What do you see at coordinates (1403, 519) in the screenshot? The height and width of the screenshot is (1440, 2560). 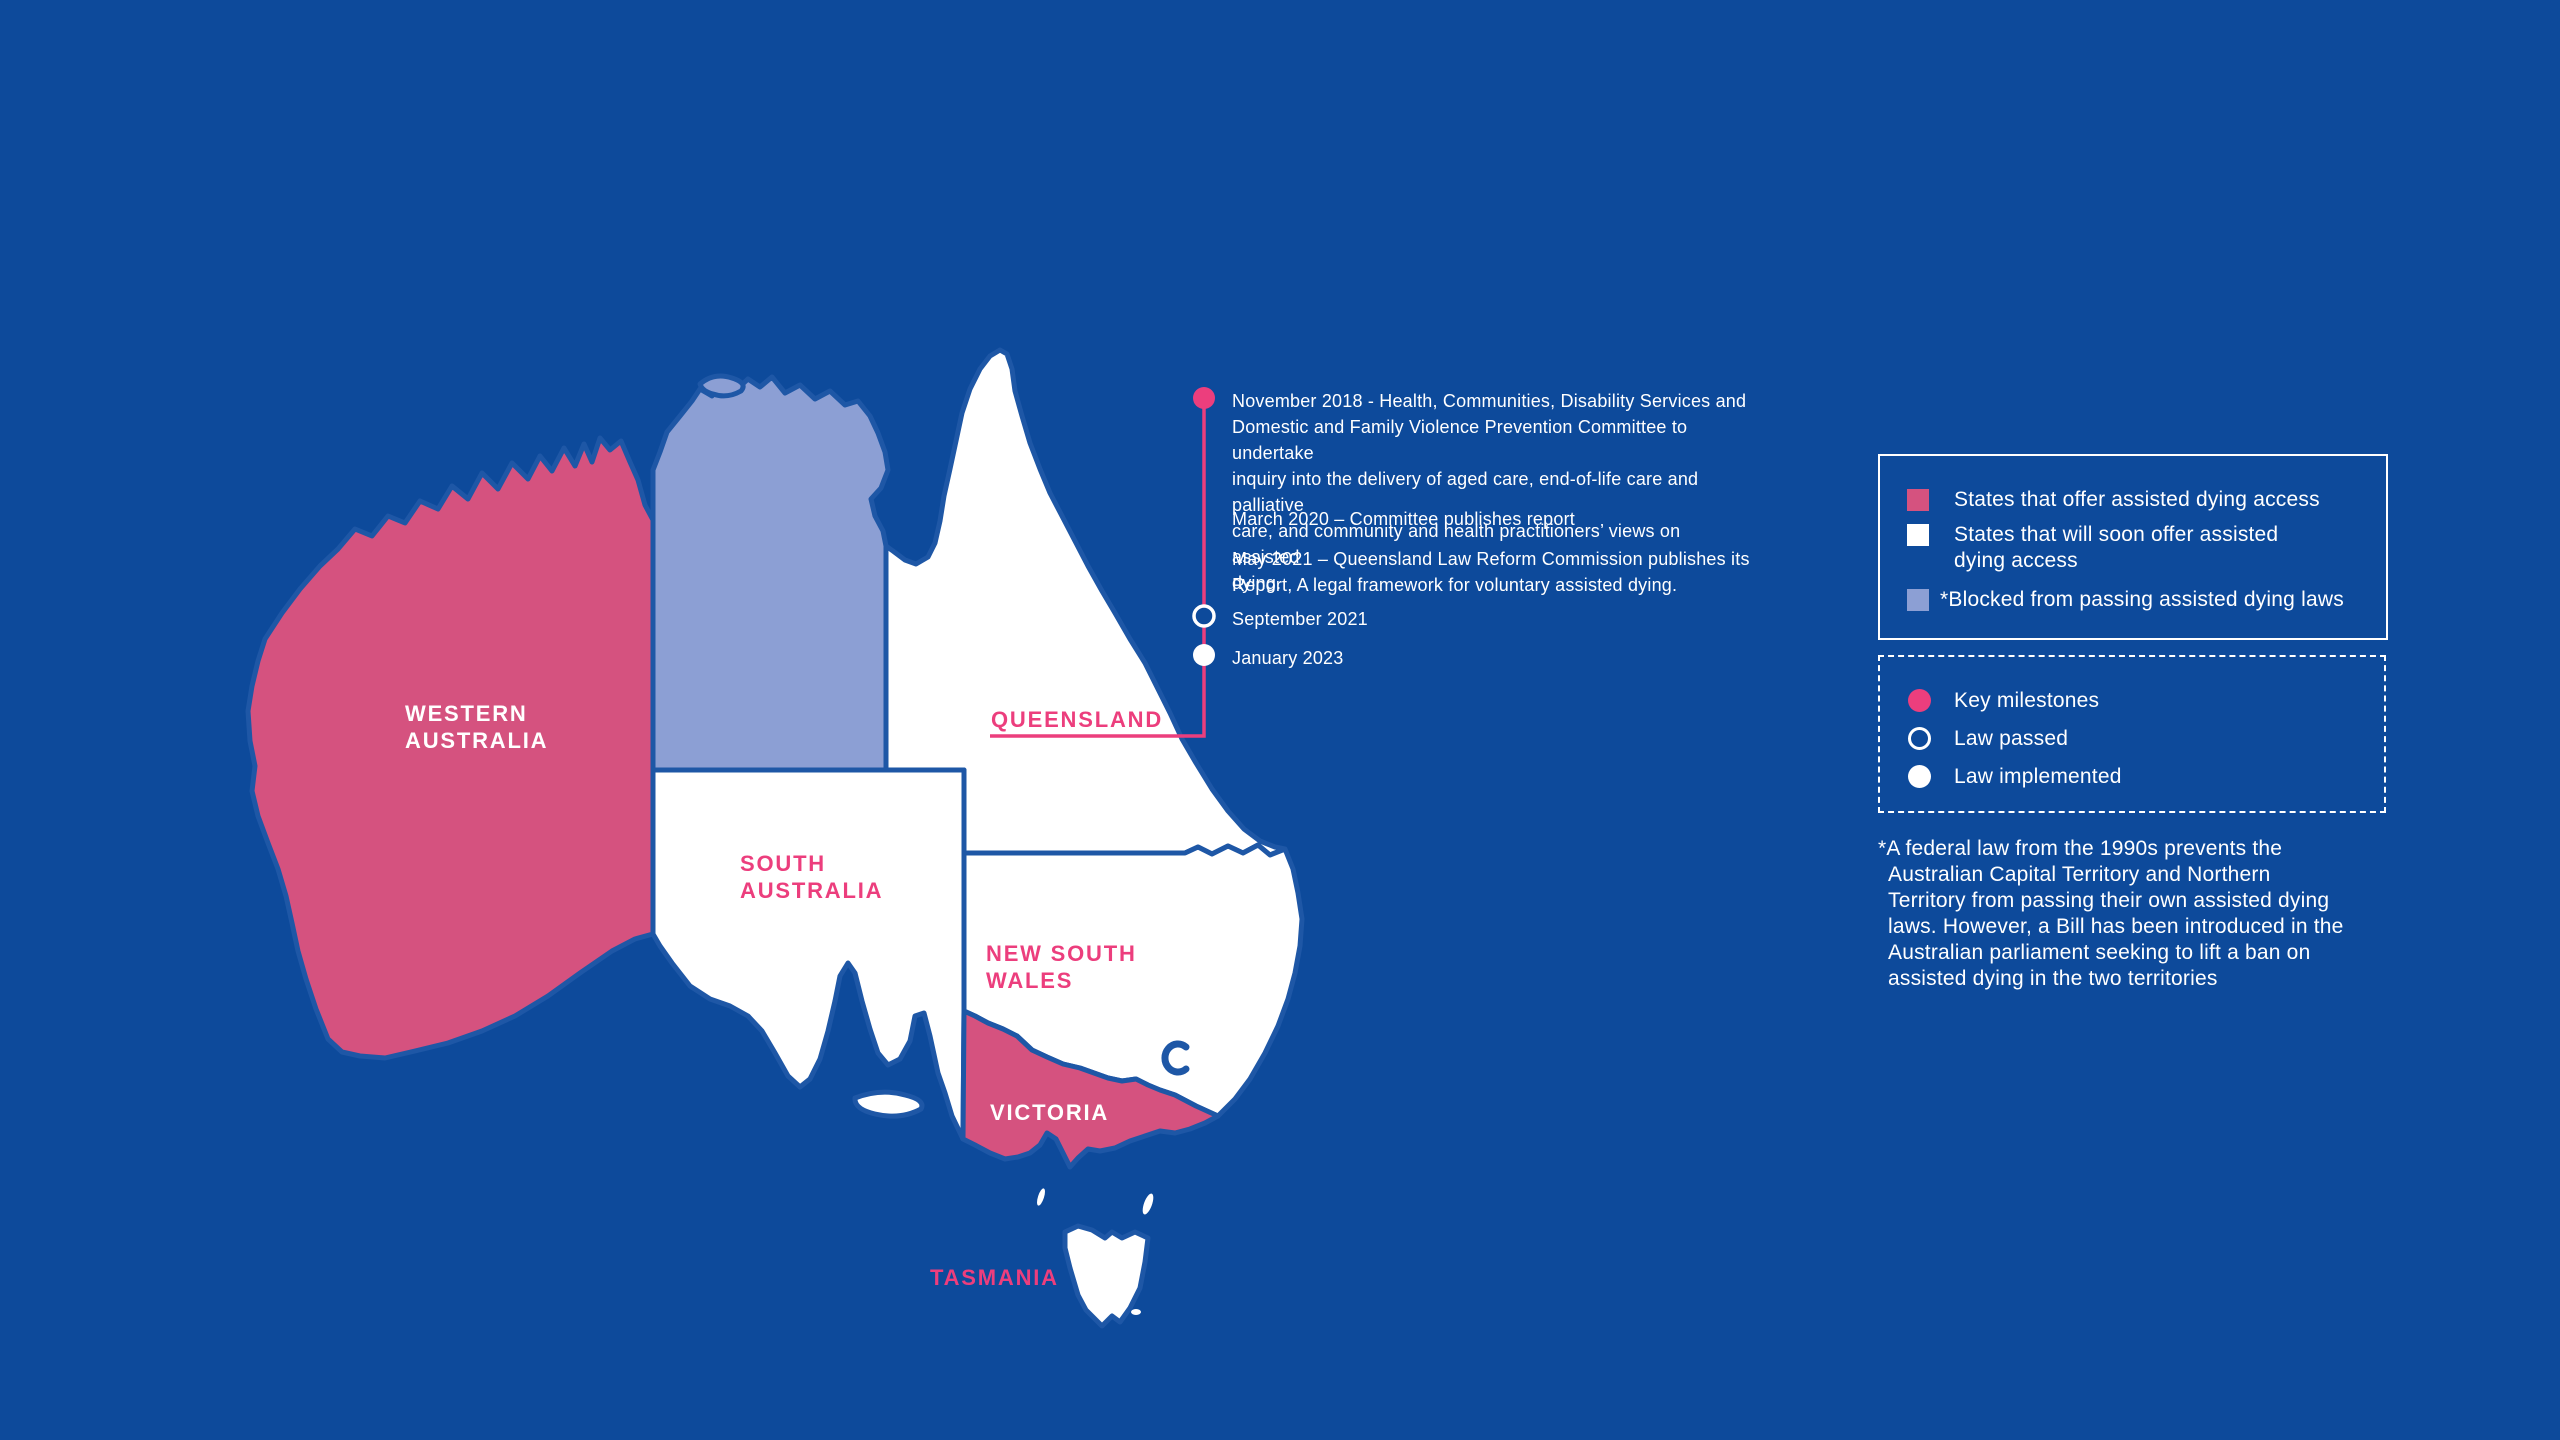 I see `timeline-milestone-mar-2020: March 2020 – Committee publishes report` at bounding box center [1403, 519].